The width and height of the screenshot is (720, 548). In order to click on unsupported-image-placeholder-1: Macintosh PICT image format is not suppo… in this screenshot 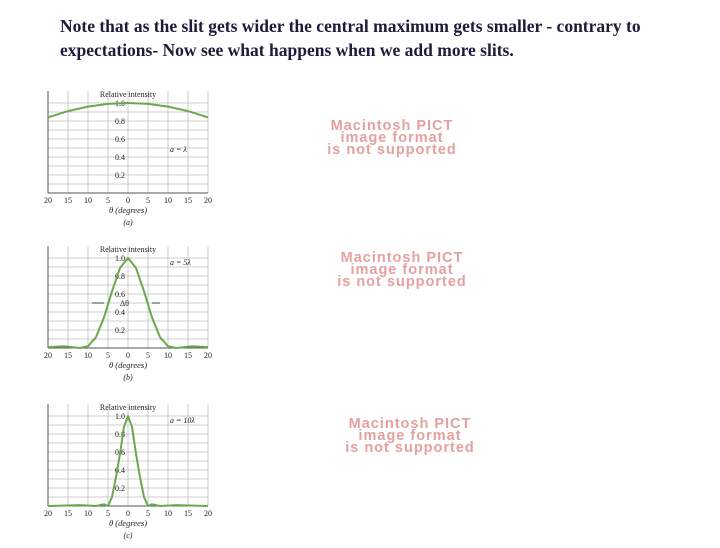, I will do `click(392, 138)`.